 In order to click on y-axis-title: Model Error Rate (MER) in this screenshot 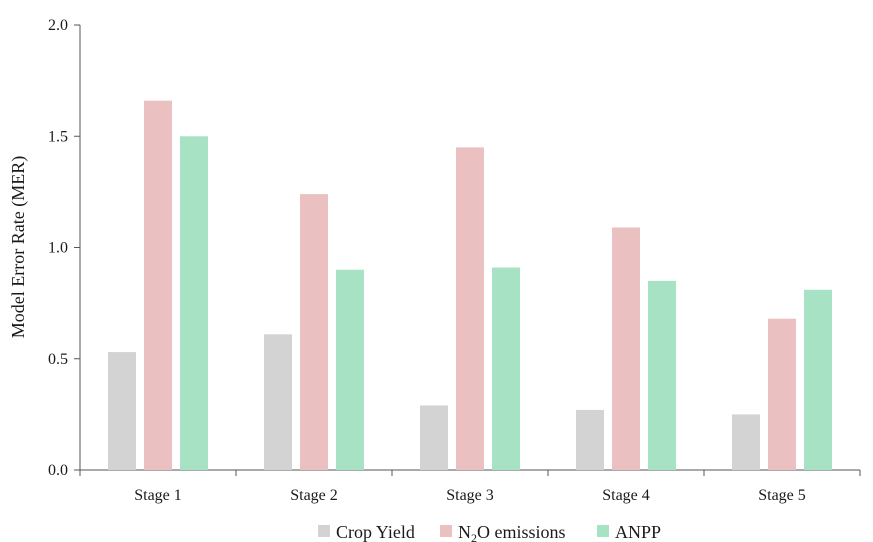, I will do `click(18, 247)`.